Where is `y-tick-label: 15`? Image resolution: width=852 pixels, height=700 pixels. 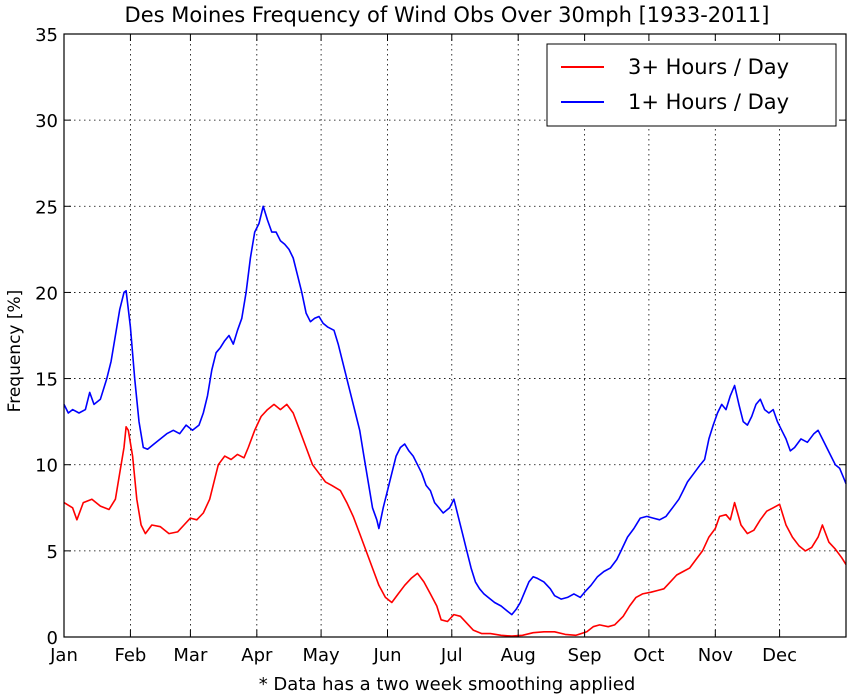
y-tick-label: 15 is located at coordinates (46, 380).